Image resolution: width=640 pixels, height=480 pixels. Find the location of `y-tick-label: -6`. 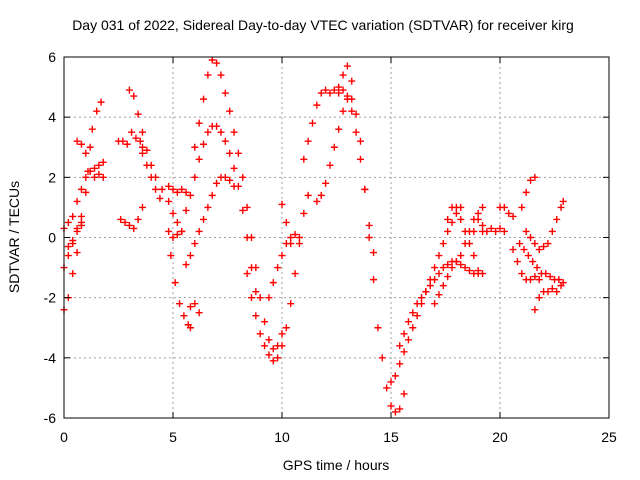

y-tick-label: -6 is located at coordinates (50, 418).